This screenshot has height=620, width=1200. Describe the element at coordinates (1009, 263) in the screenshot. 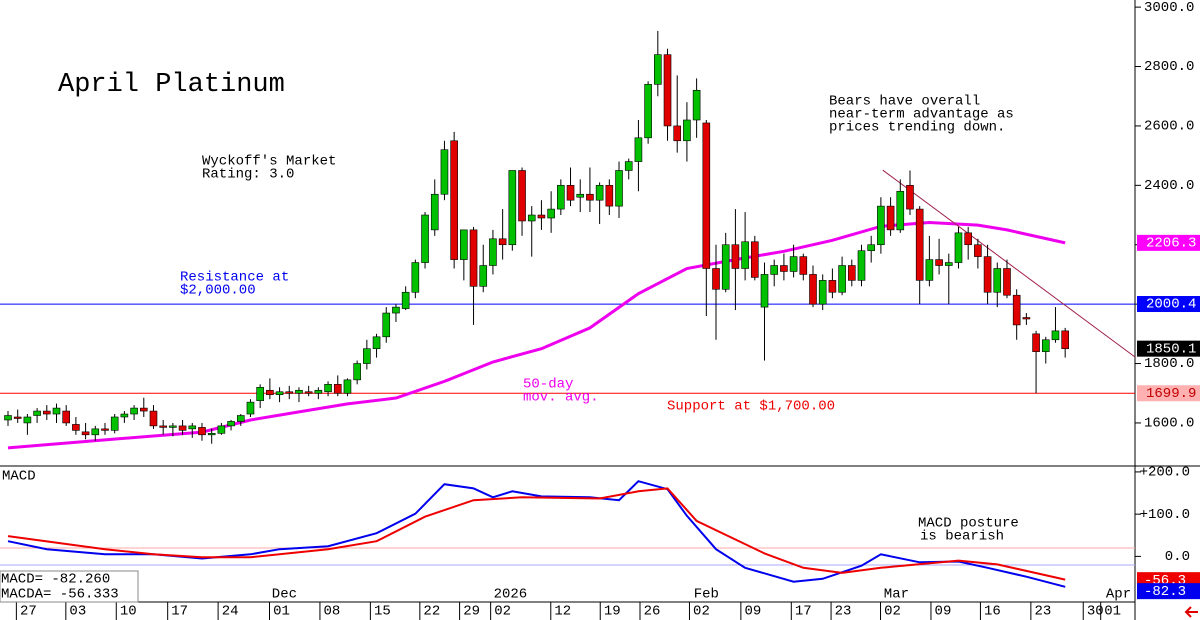

I see `trendline` at that location.